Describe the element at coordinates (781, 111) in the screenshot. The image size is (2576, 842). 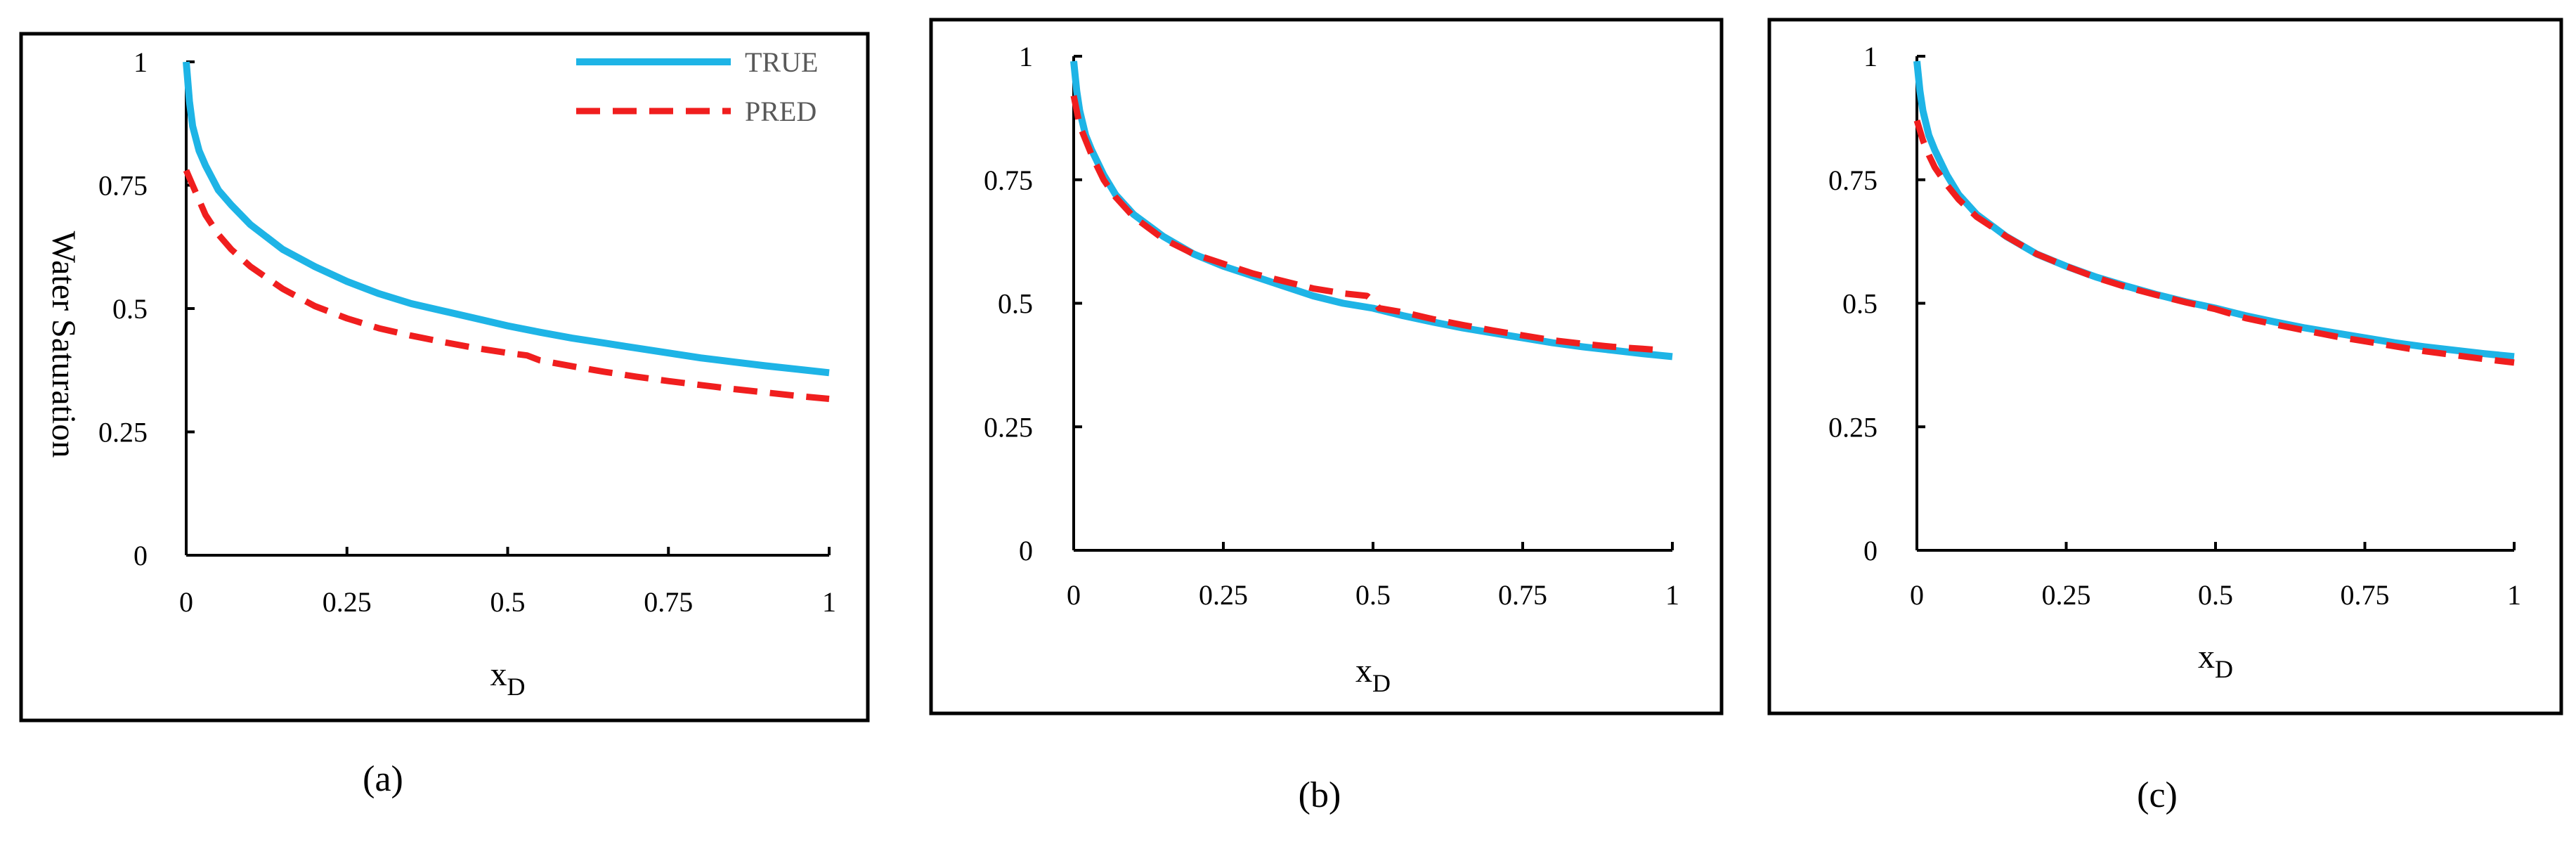
I see `legend-label-pred: PRED` at that location.